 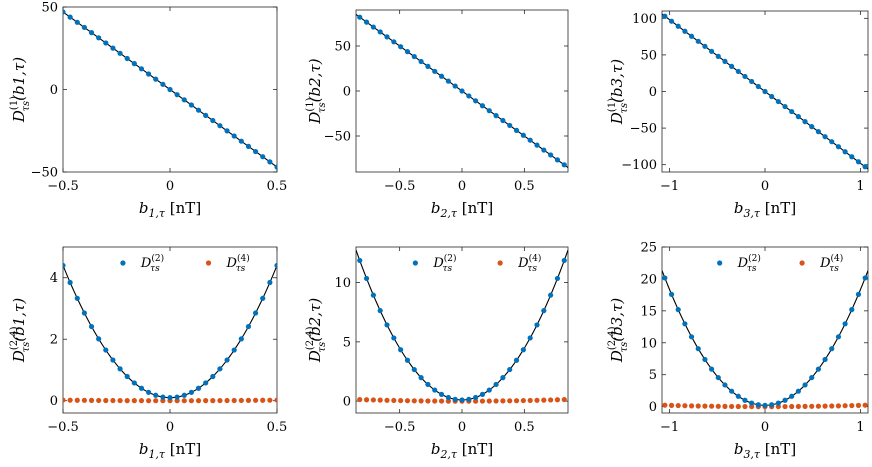 I want to click on y-axis-label-p2: D(1)τs(b2,τ), so click(x=316, y=91).